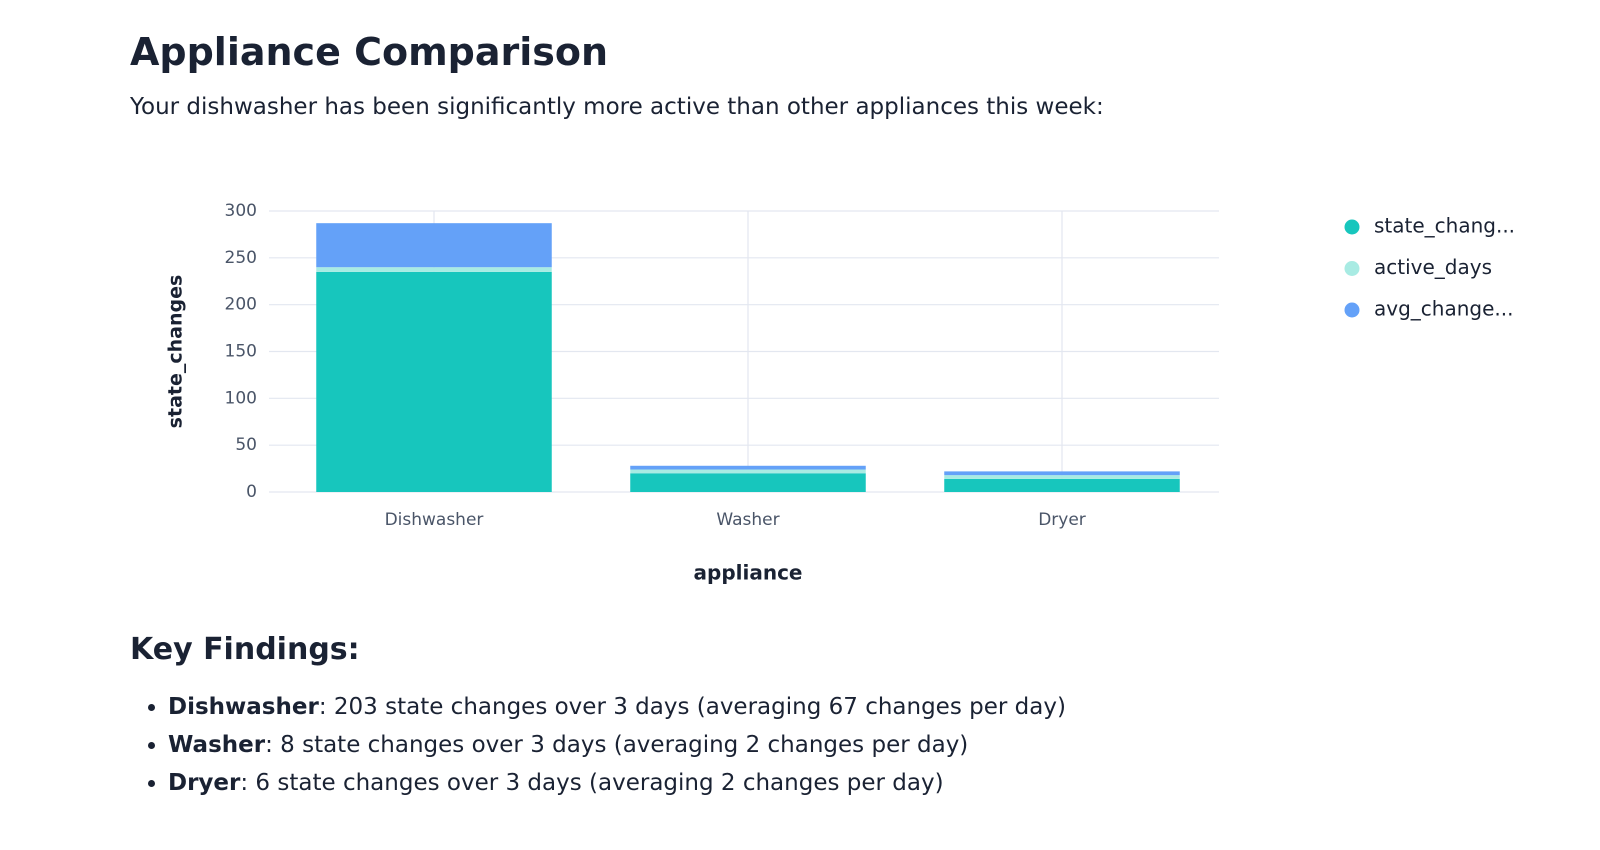  I want to click on x-tick-label: Washer, so click(747, 520).